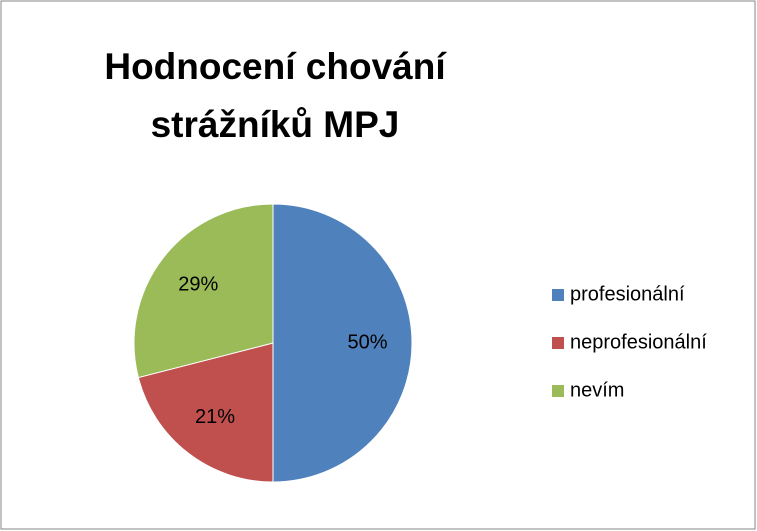 The image size is (757, 531). I want to click on data-label: 21%, so click(215, 417).